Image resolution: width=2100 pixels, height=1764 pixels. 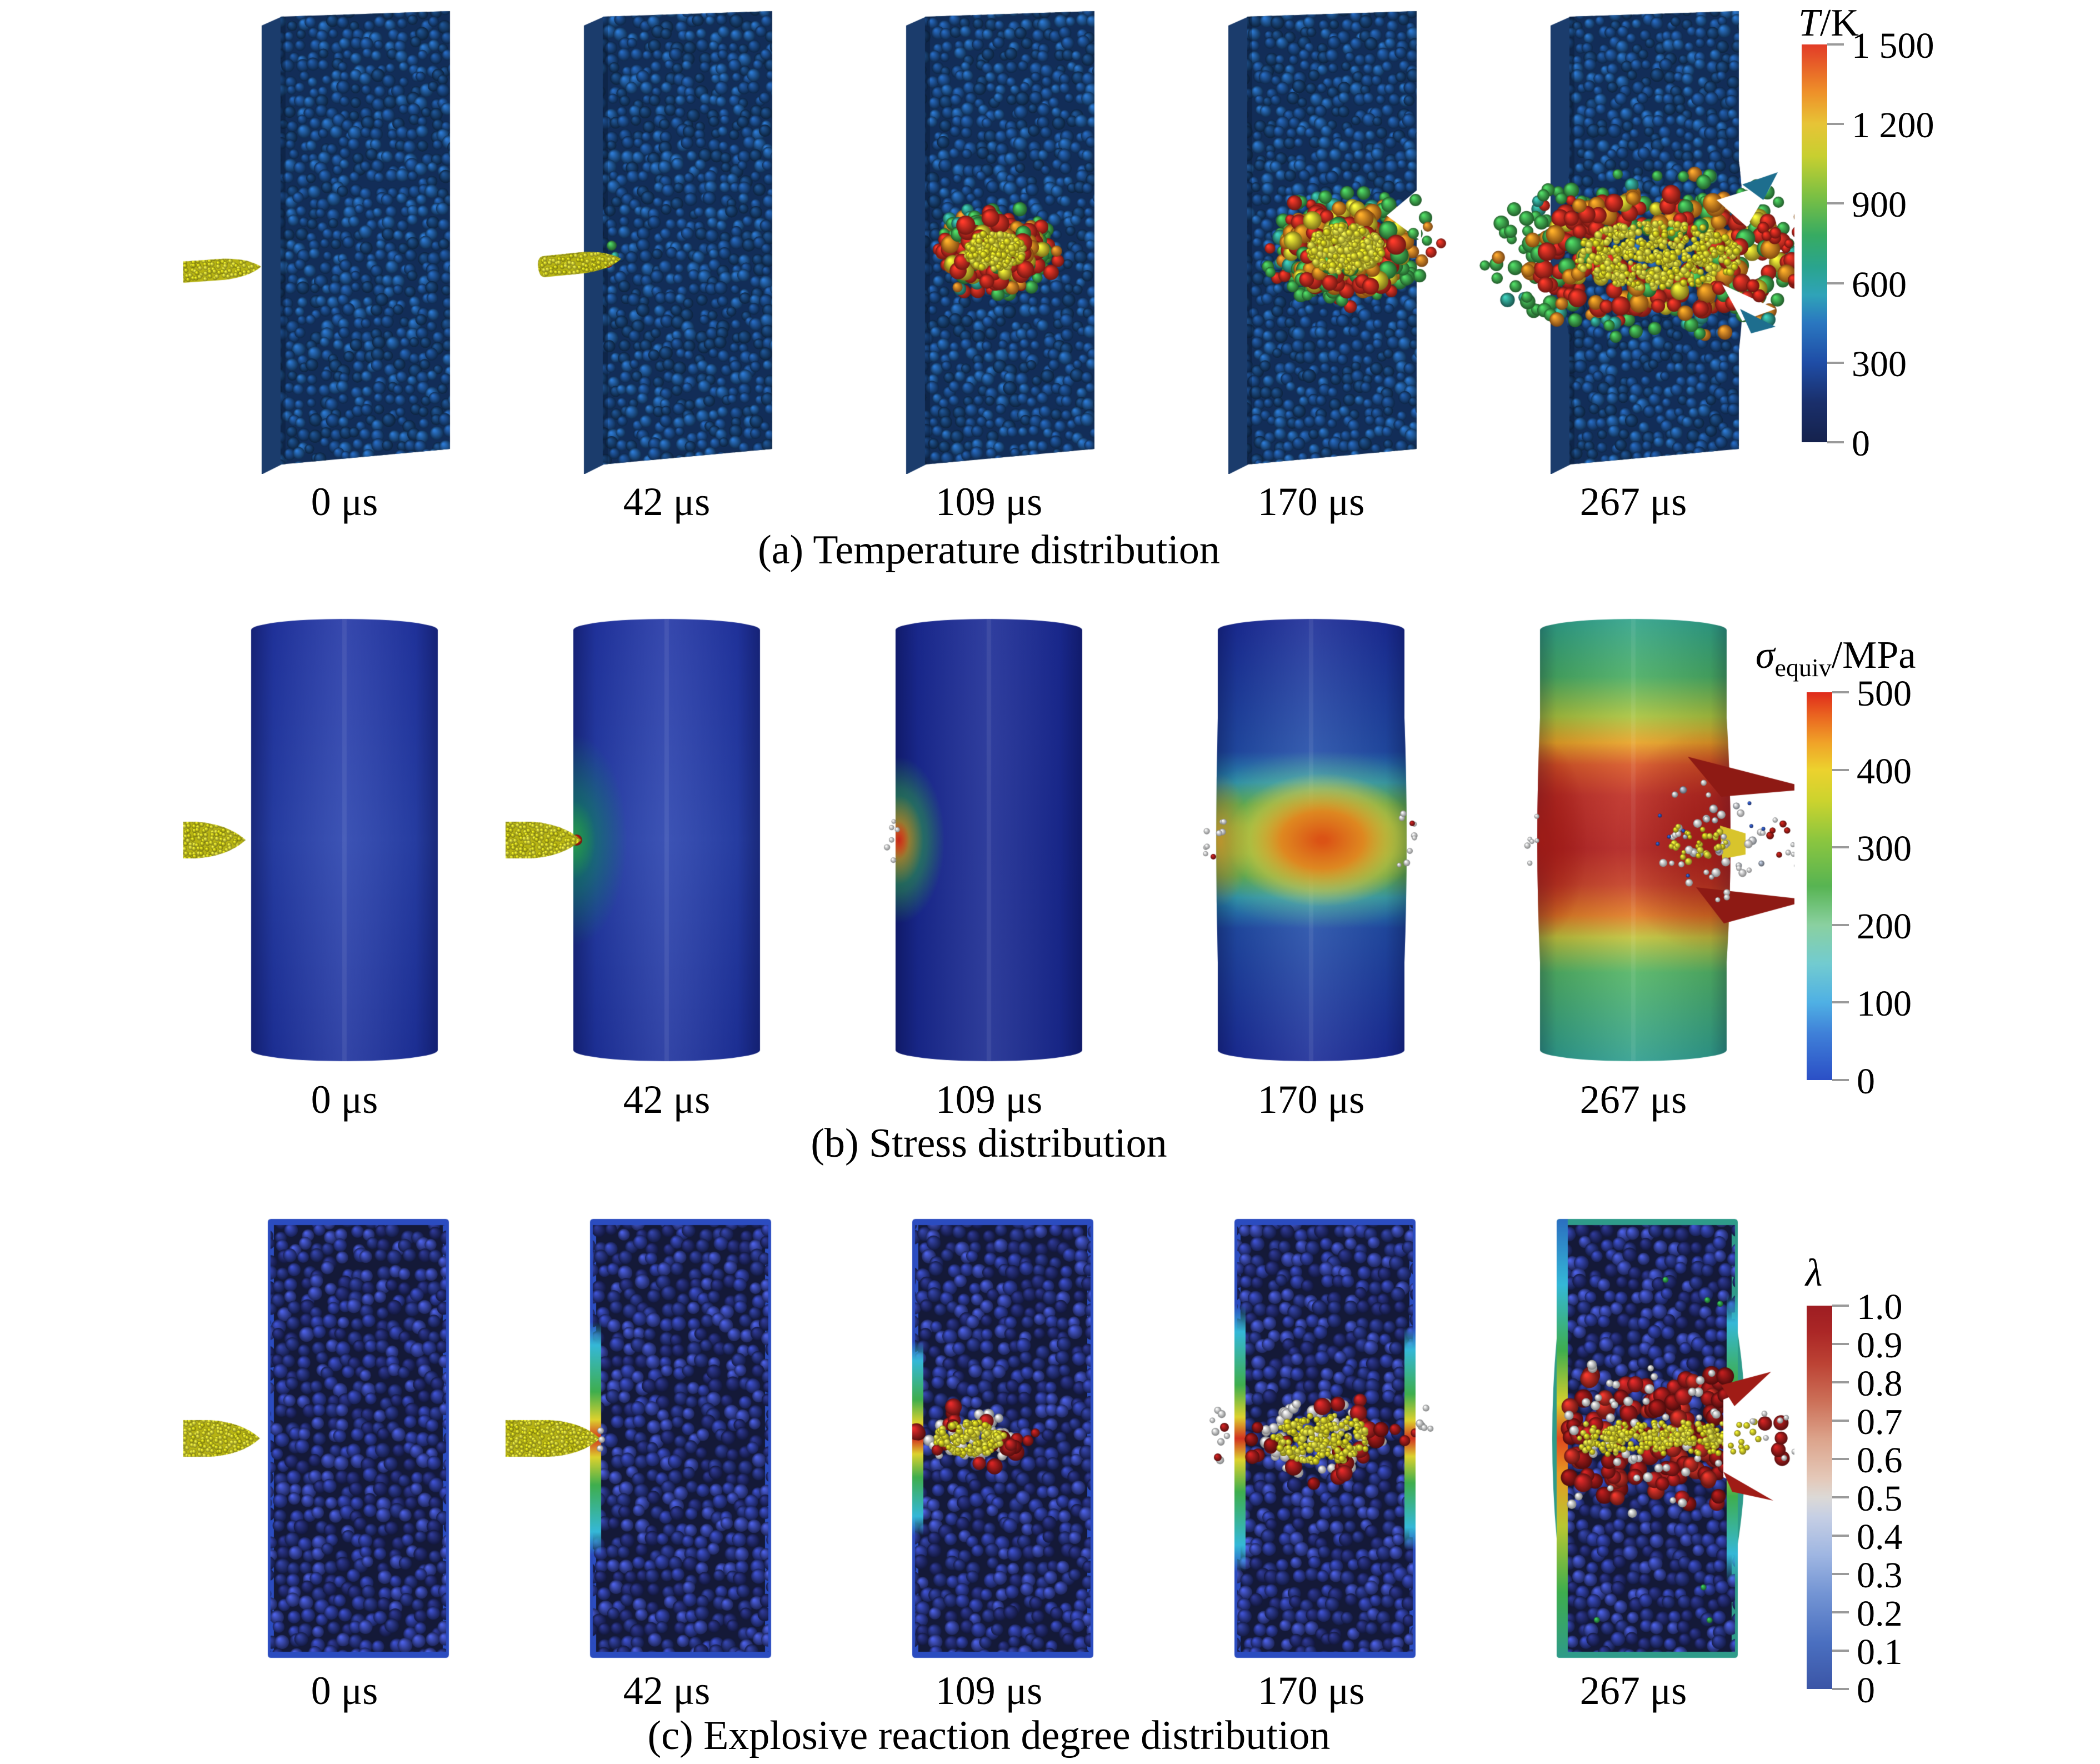 I want to click on row-c-time-labels: 0 μs 42 μs 109 μs 170 μs 267 μs, so click(x=988, y=1691).